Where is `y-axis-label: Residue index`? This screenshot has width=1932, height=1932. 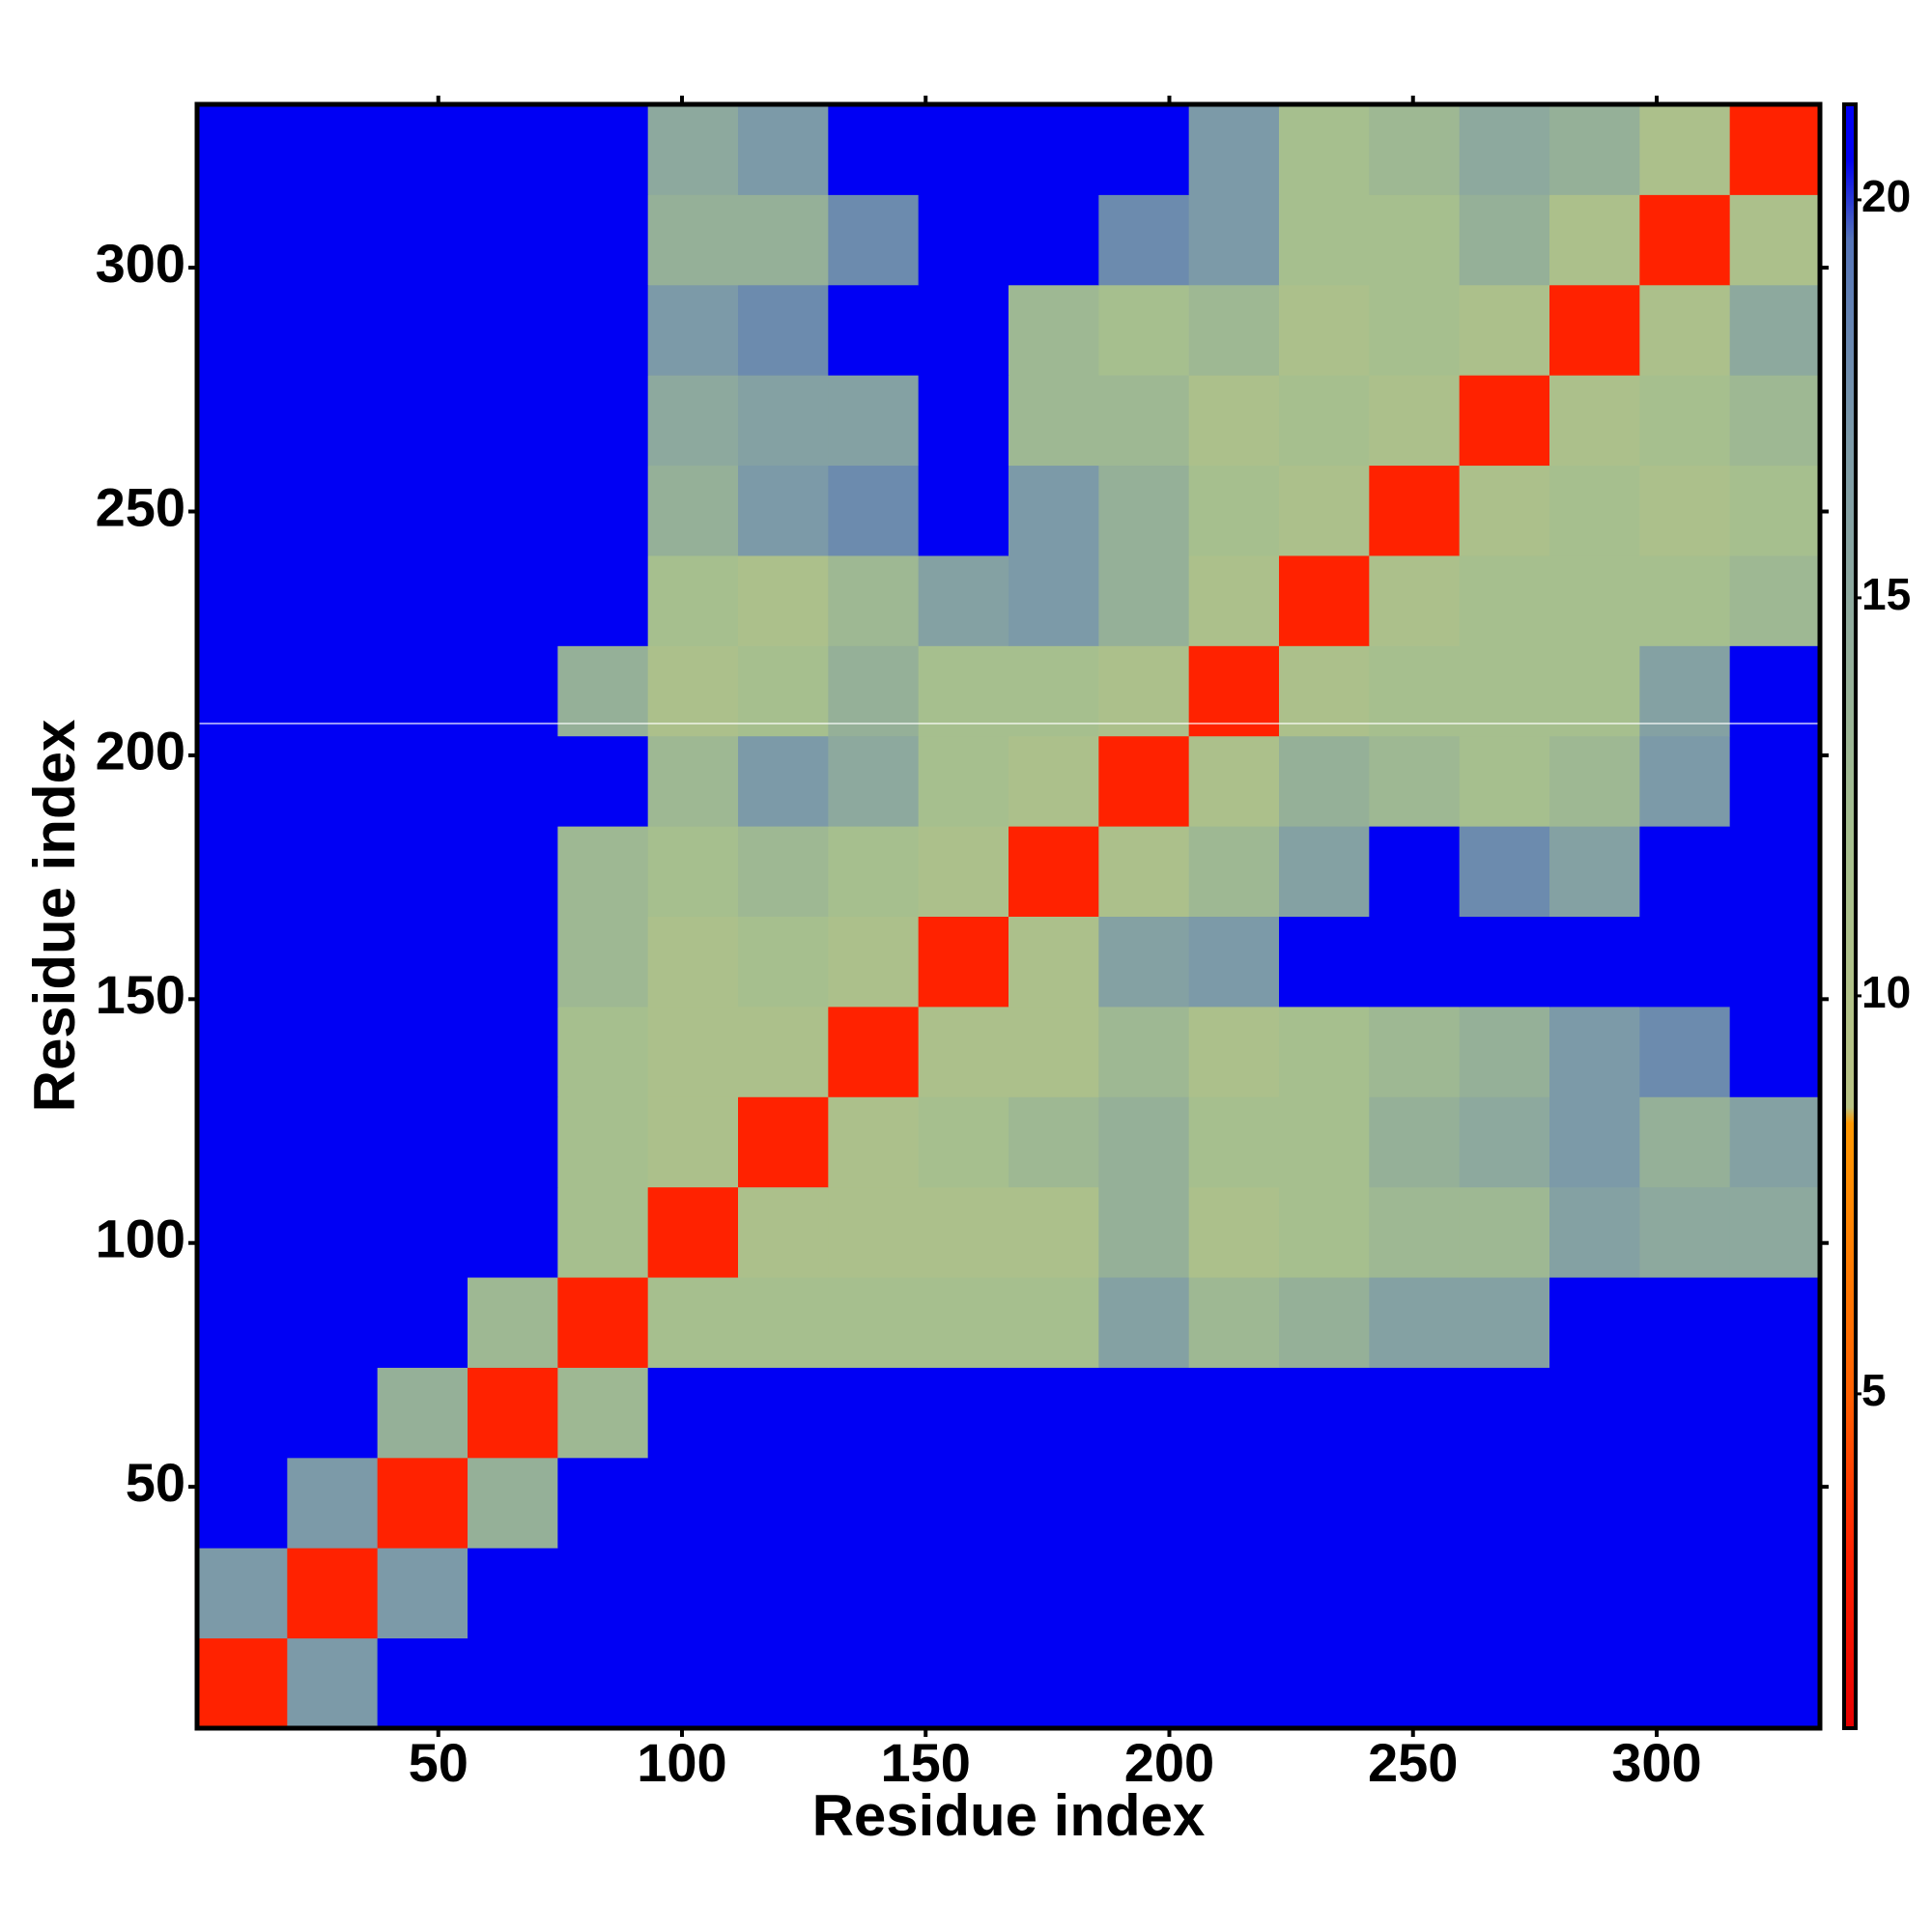
y-axis-label: Residue index is located at coordinates (54, 916).